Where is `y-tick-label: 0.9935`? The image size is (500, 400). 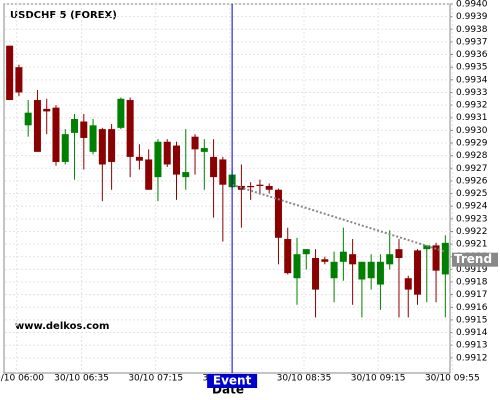 y-tick-label: 0.9935 is located at coordinates (472, 68).